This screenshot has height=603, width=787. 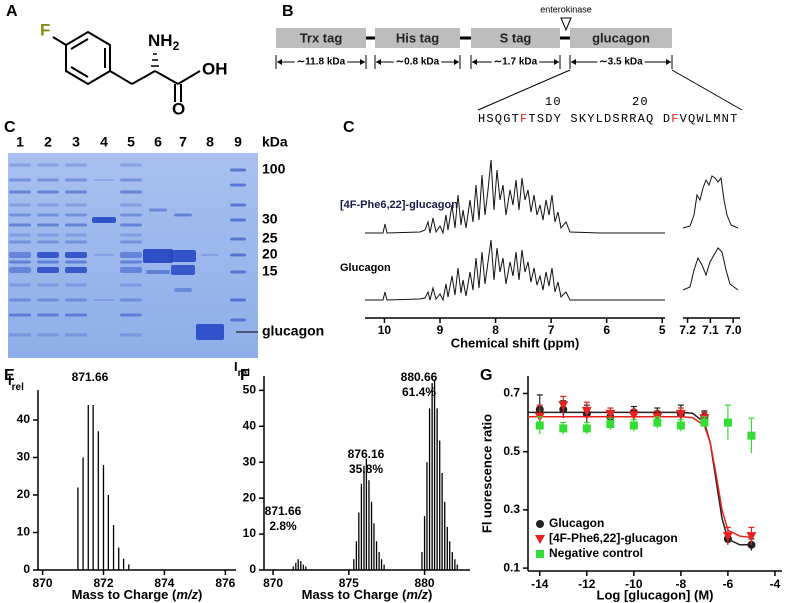 I want to click on gel-product: glucagon, so click(x=293, y=331).